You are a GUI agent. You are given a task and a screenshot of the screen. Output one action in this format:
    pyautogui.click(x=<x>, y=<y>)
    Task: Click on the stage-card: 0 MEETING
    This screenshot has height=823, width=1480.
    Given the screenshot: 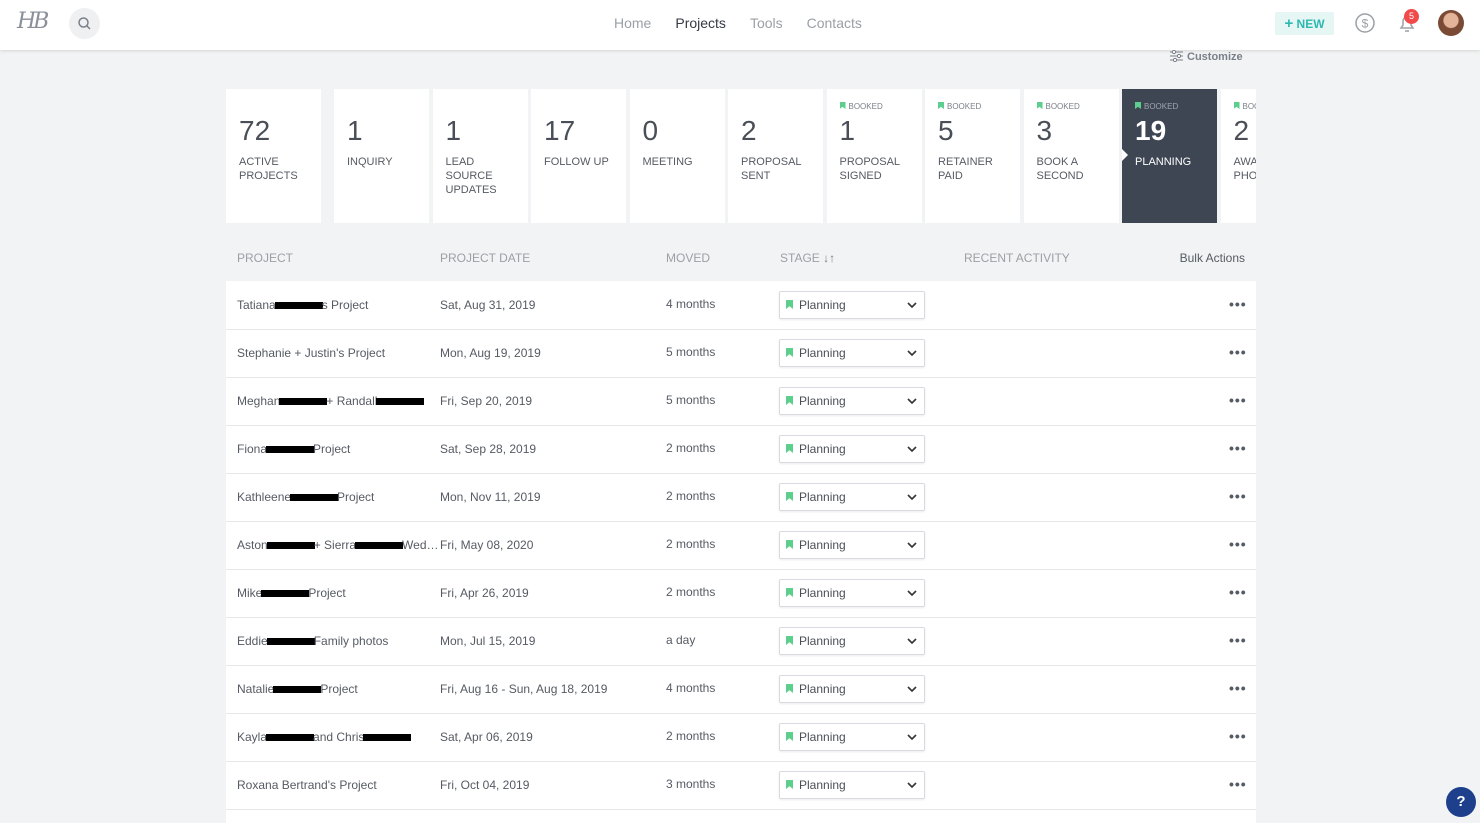 What is the action you would take?
    pyautogui.click(x=677, y=156)
    